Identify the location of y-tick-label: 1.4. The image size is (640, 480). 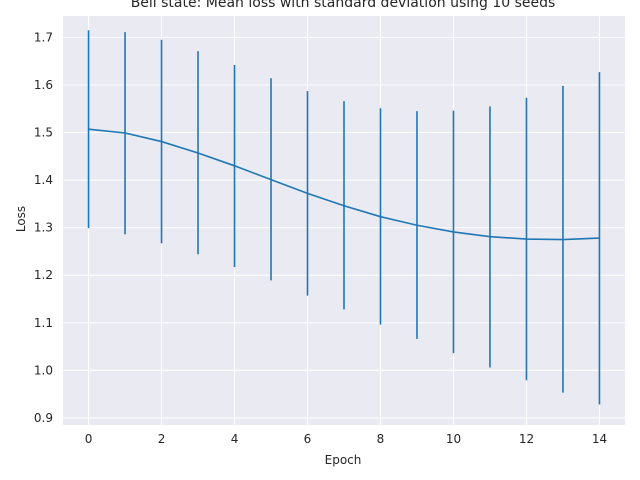
(43, 180).